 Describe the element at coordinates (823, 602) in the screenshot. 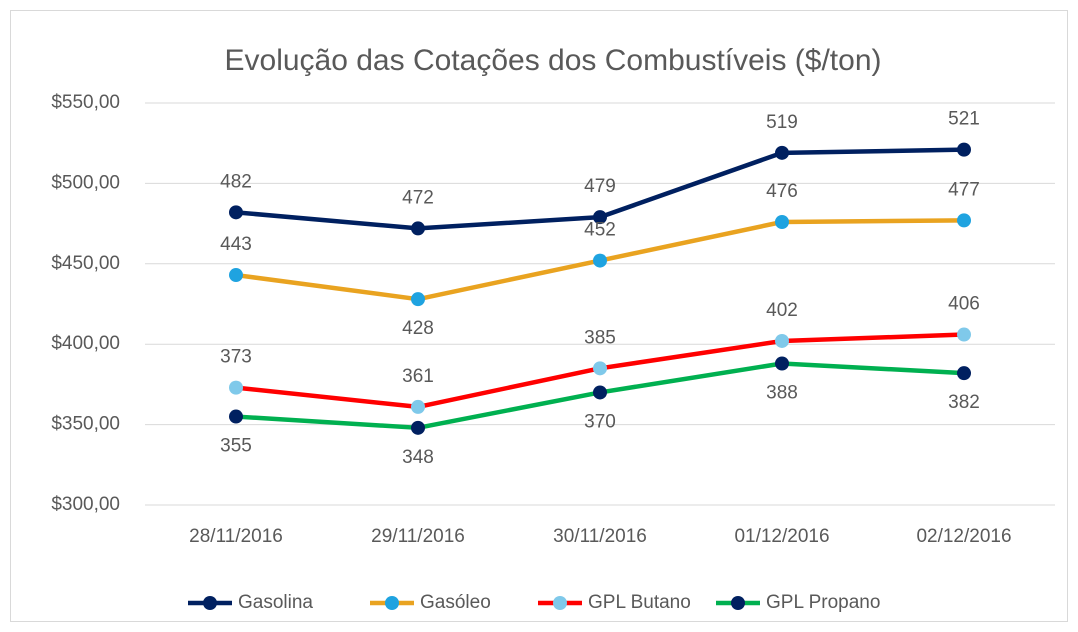

I see `legend-label: GPL Propano` at that location.